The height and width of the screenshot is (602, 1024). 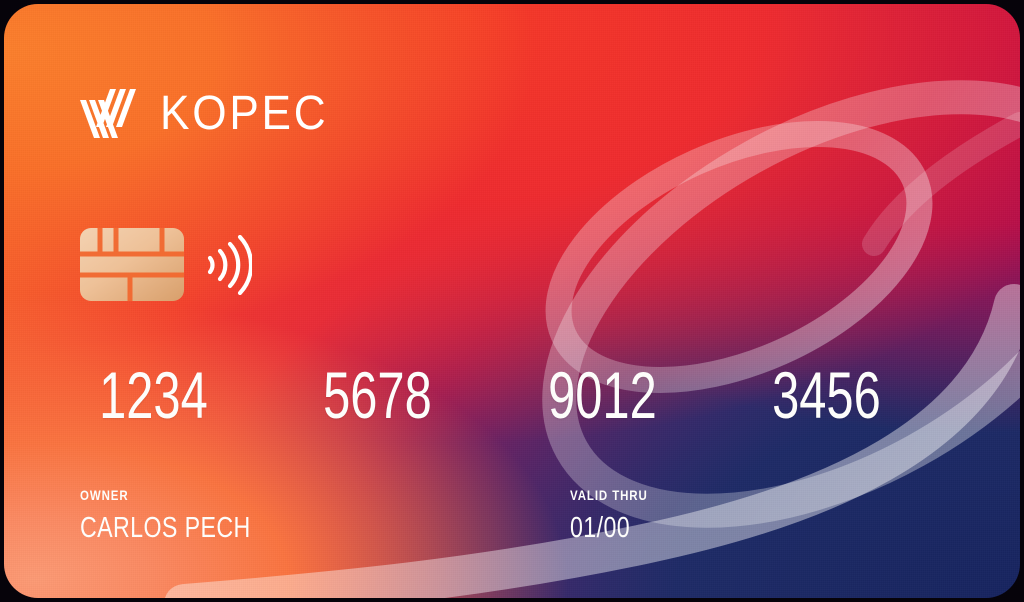 I want to click on card-owner-field: OWNER CARLOS PECH, so click(x=186, y=516).